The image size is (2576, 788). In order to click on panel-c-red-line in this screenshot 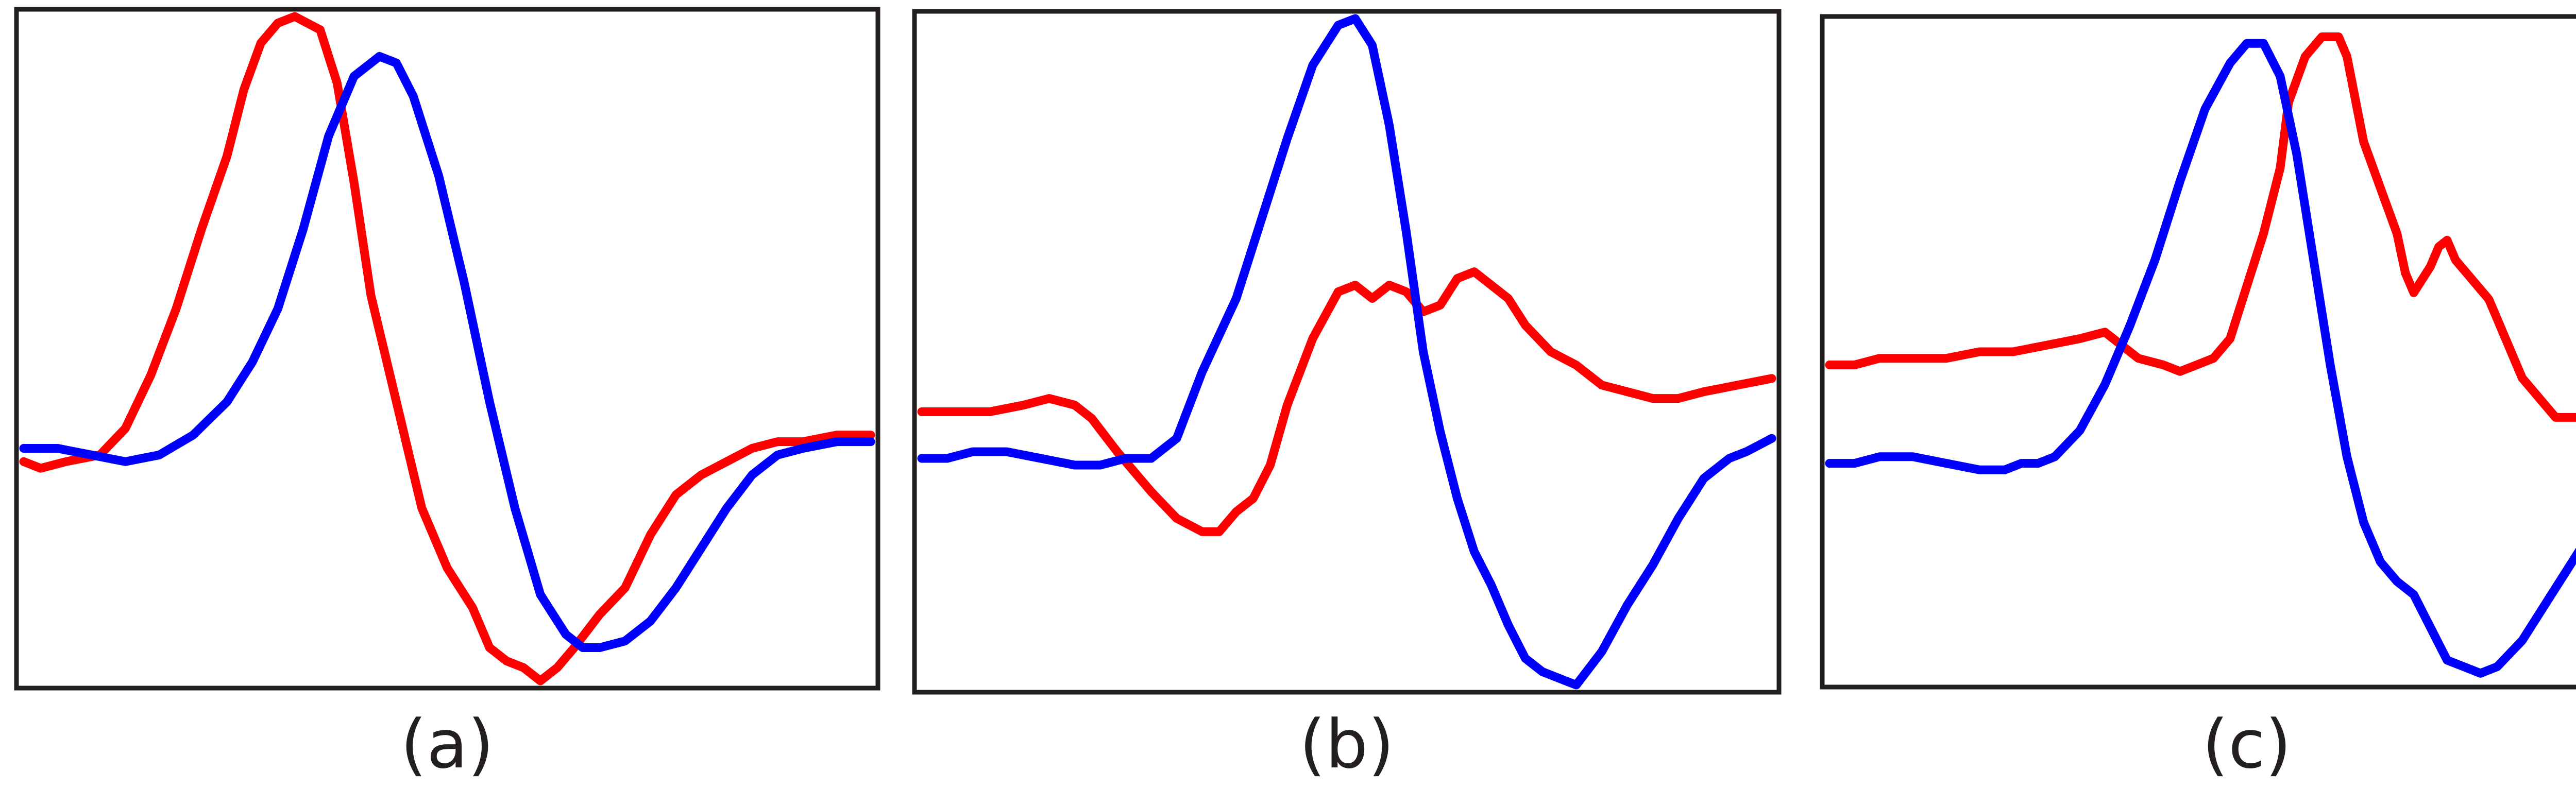, I will do `click(2200, 227)`.